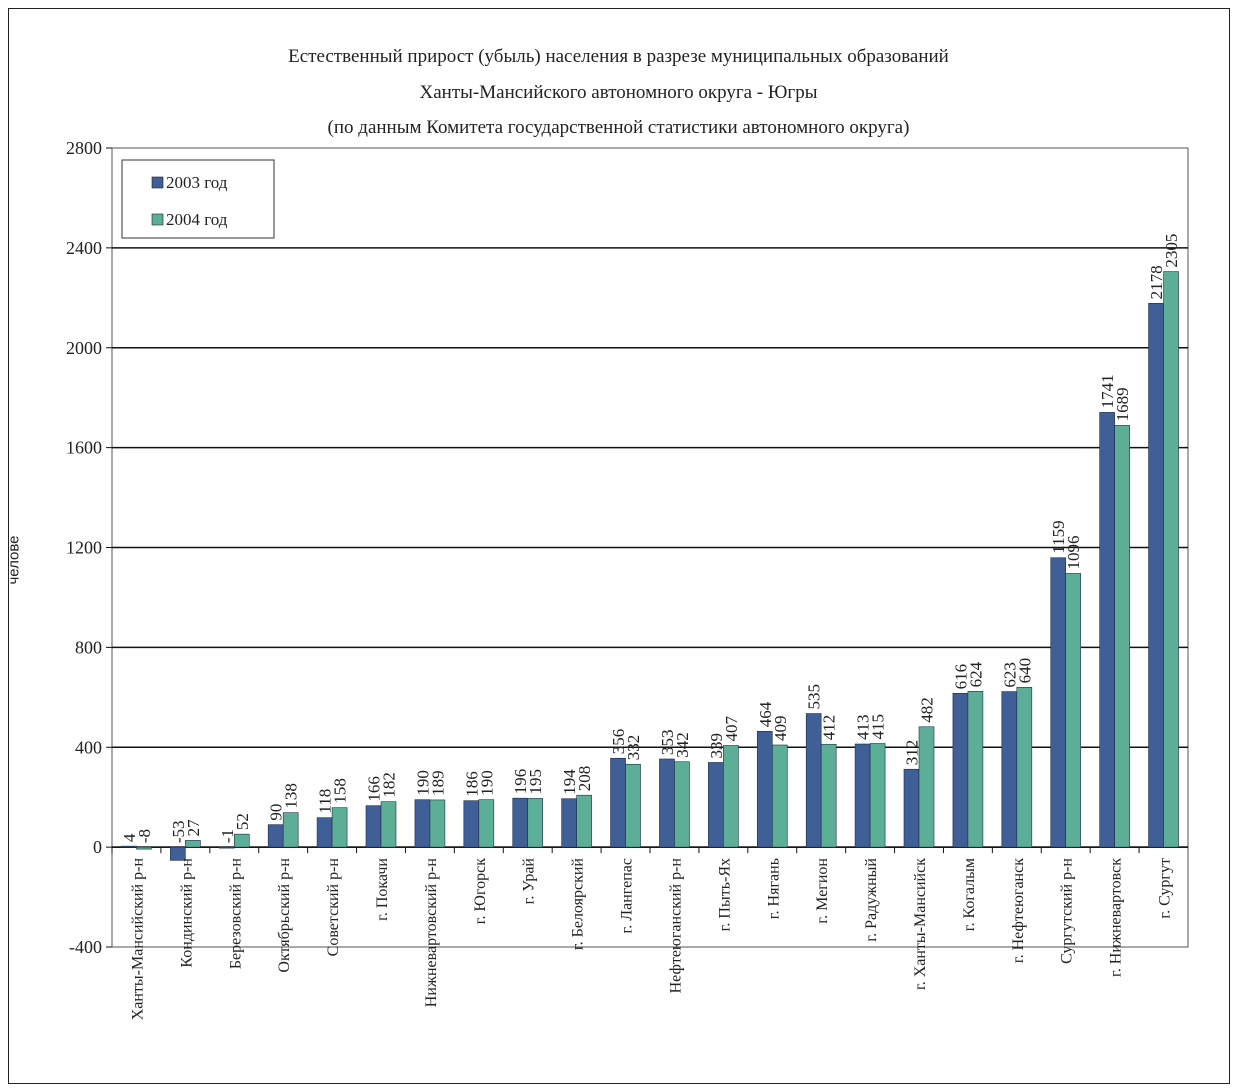 The height and width of the screenshot is (1091, 1237). What do you see at coordinates (129, 837) in the screenshot?
I see `data-label: 4` at bounding box center [129, 837].